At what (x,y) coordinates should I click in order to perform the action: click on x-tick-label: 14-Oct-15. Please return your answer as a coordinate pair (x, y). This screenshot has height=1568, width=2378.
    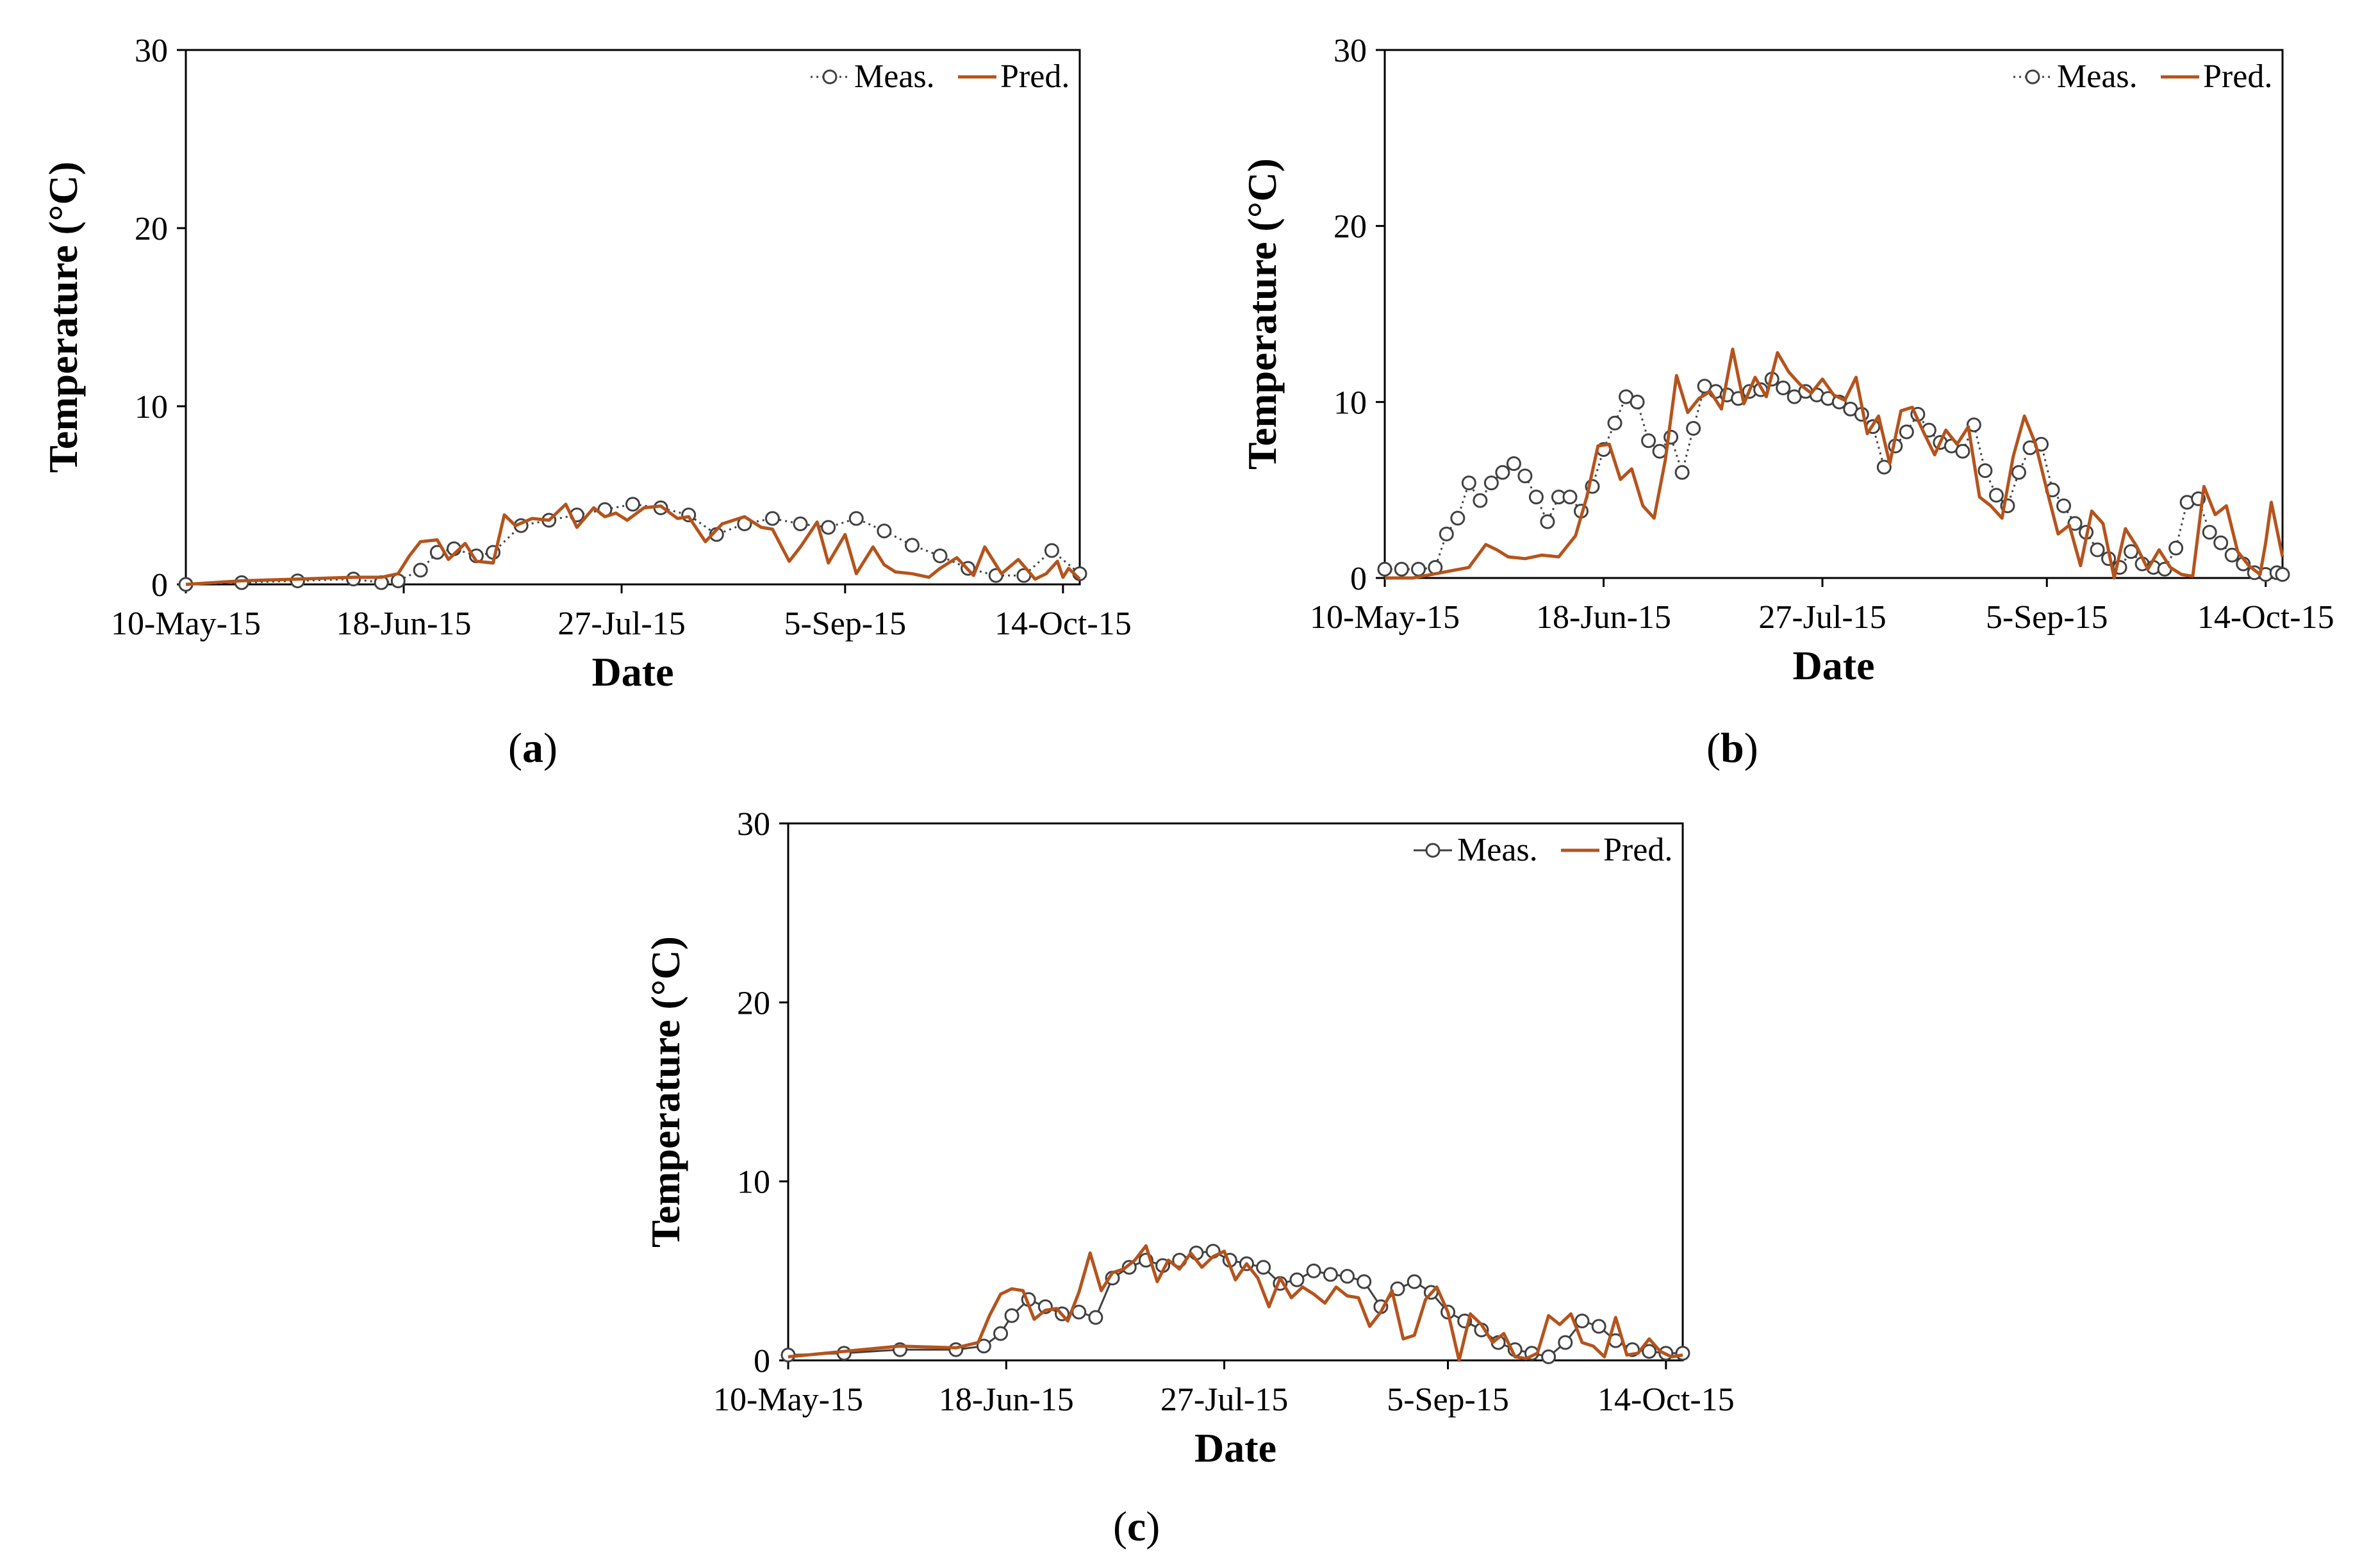
    Looking at the image, I should click on (1667, 1400).